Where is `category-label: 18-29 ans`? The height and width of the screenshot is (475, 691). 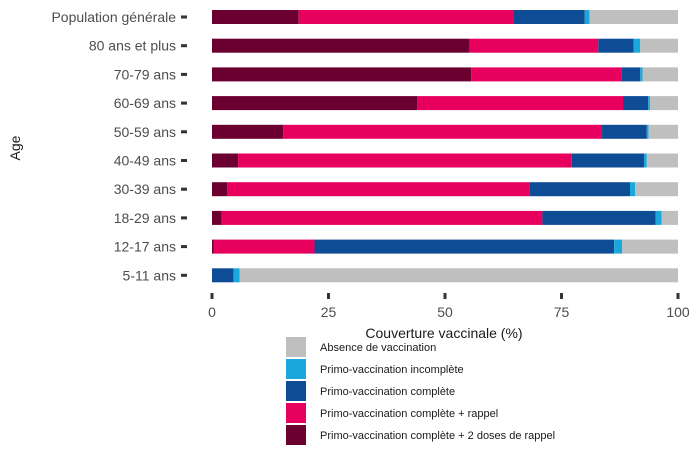 category-label: 18-29 ans is located at coordinates (145, 218).